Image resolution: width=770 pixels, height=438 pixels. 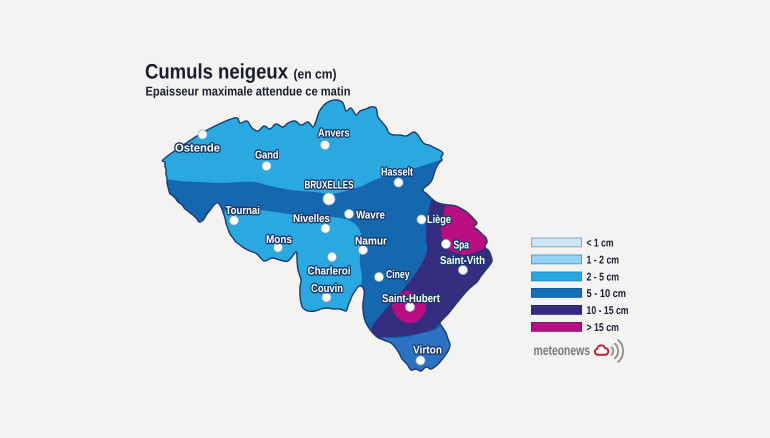 I want to click on svg-text: 2 - 5 cm, so click(x=603, y=277).